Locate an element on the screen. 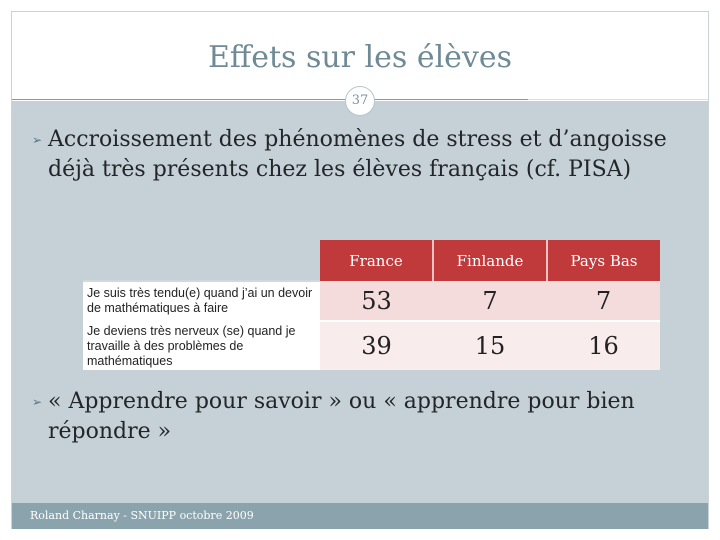 The height and width of the screenshot is (540, 720). table-cell: 16 is located at coordinates (603, 345).